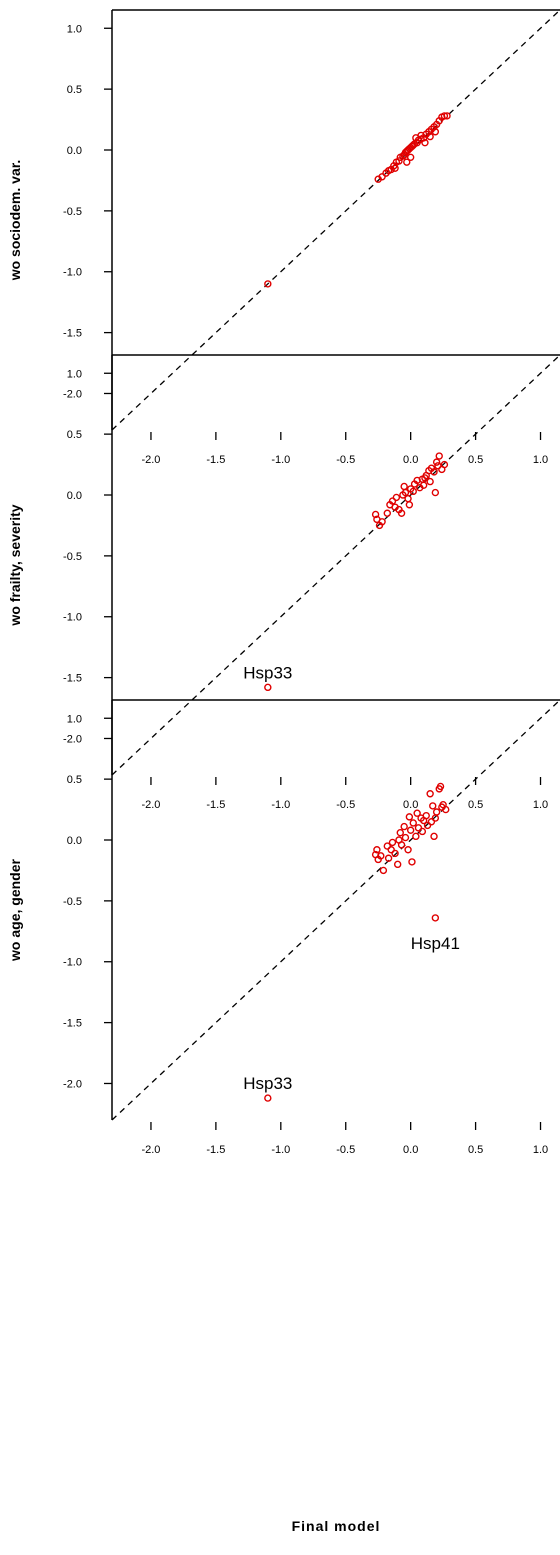 This screenshot has height=1555, width=560. Describe the element at coordinates (435, 943) in the screenshot. I see `point-annotation: Hsp41` at that location.